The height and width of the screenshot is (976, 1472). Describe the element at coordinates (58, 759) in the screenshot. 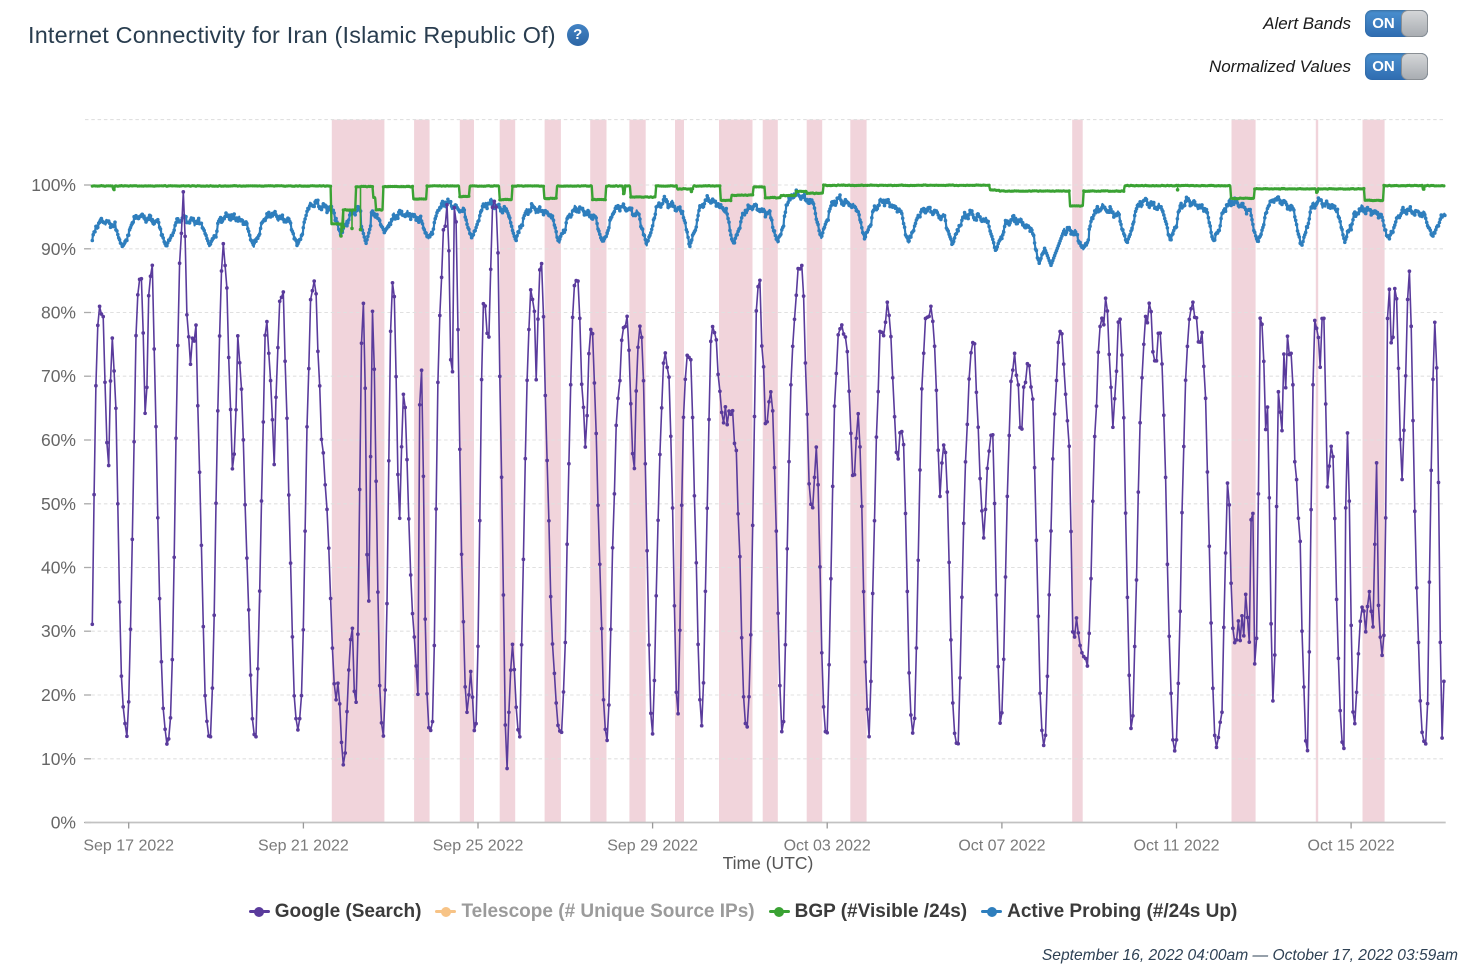

I see `svg-text: 10%` at that location.